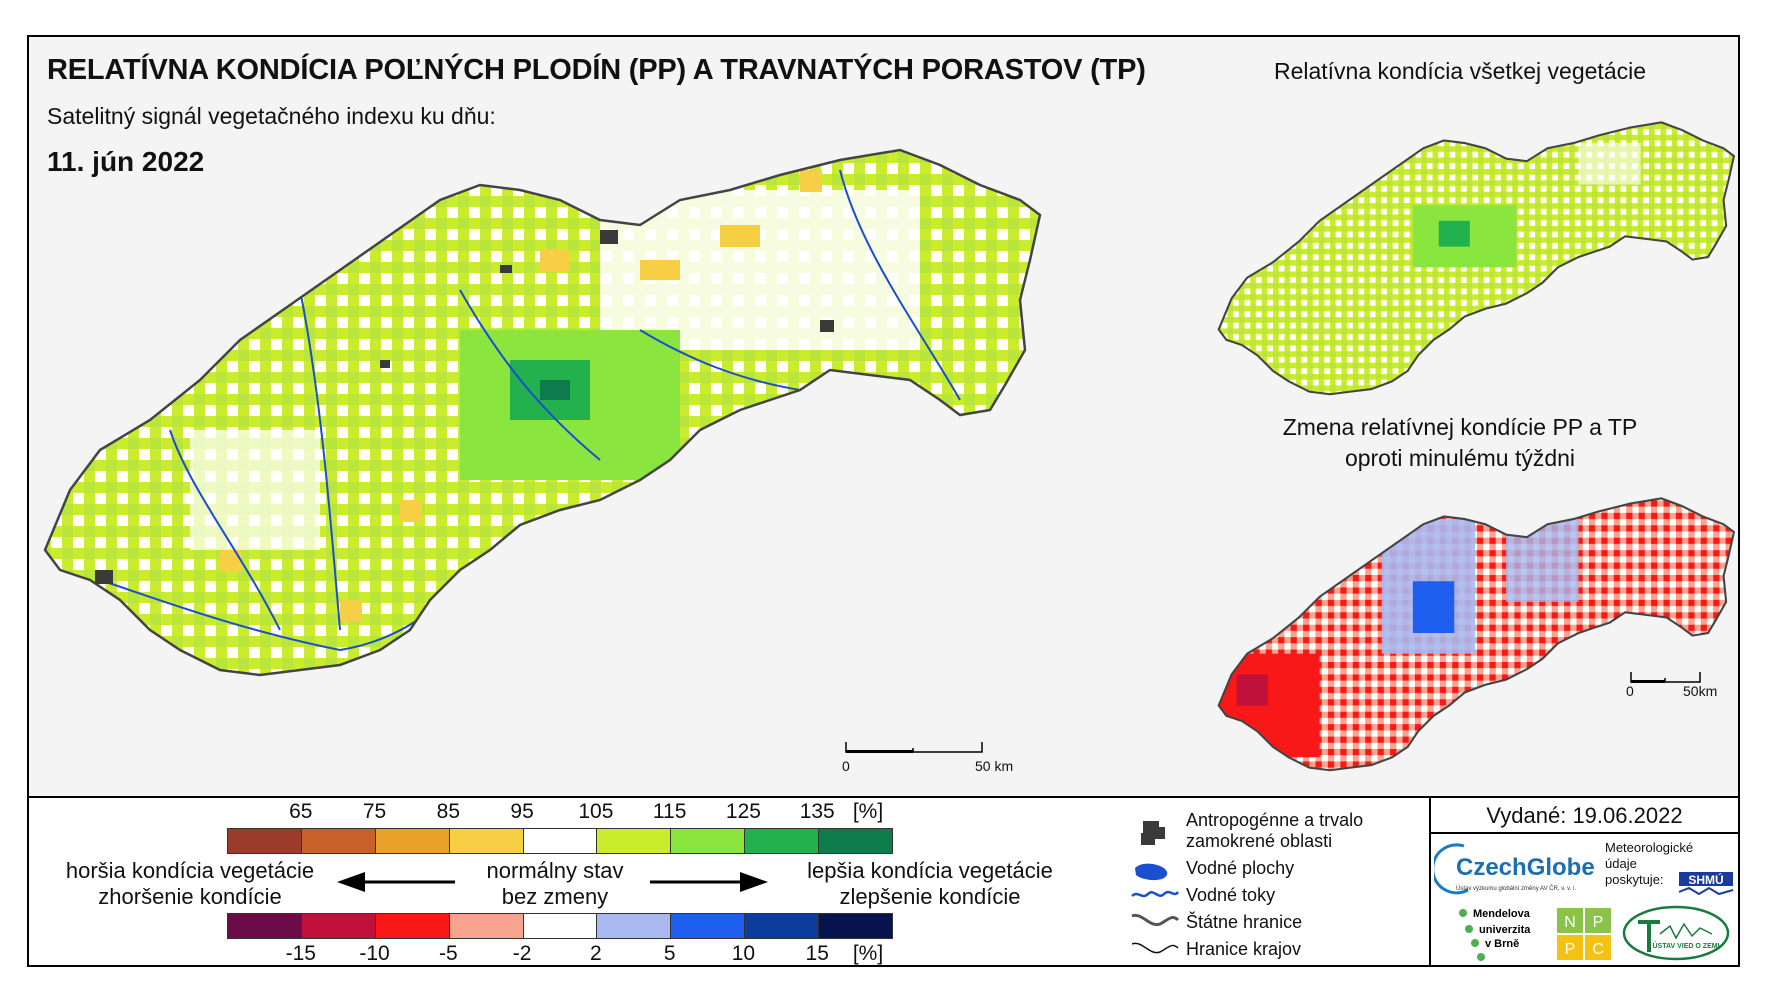 This screenshot has height=1003, width=1772. I want to click on mendel-line1: Mendelova, so click(1502, 914).